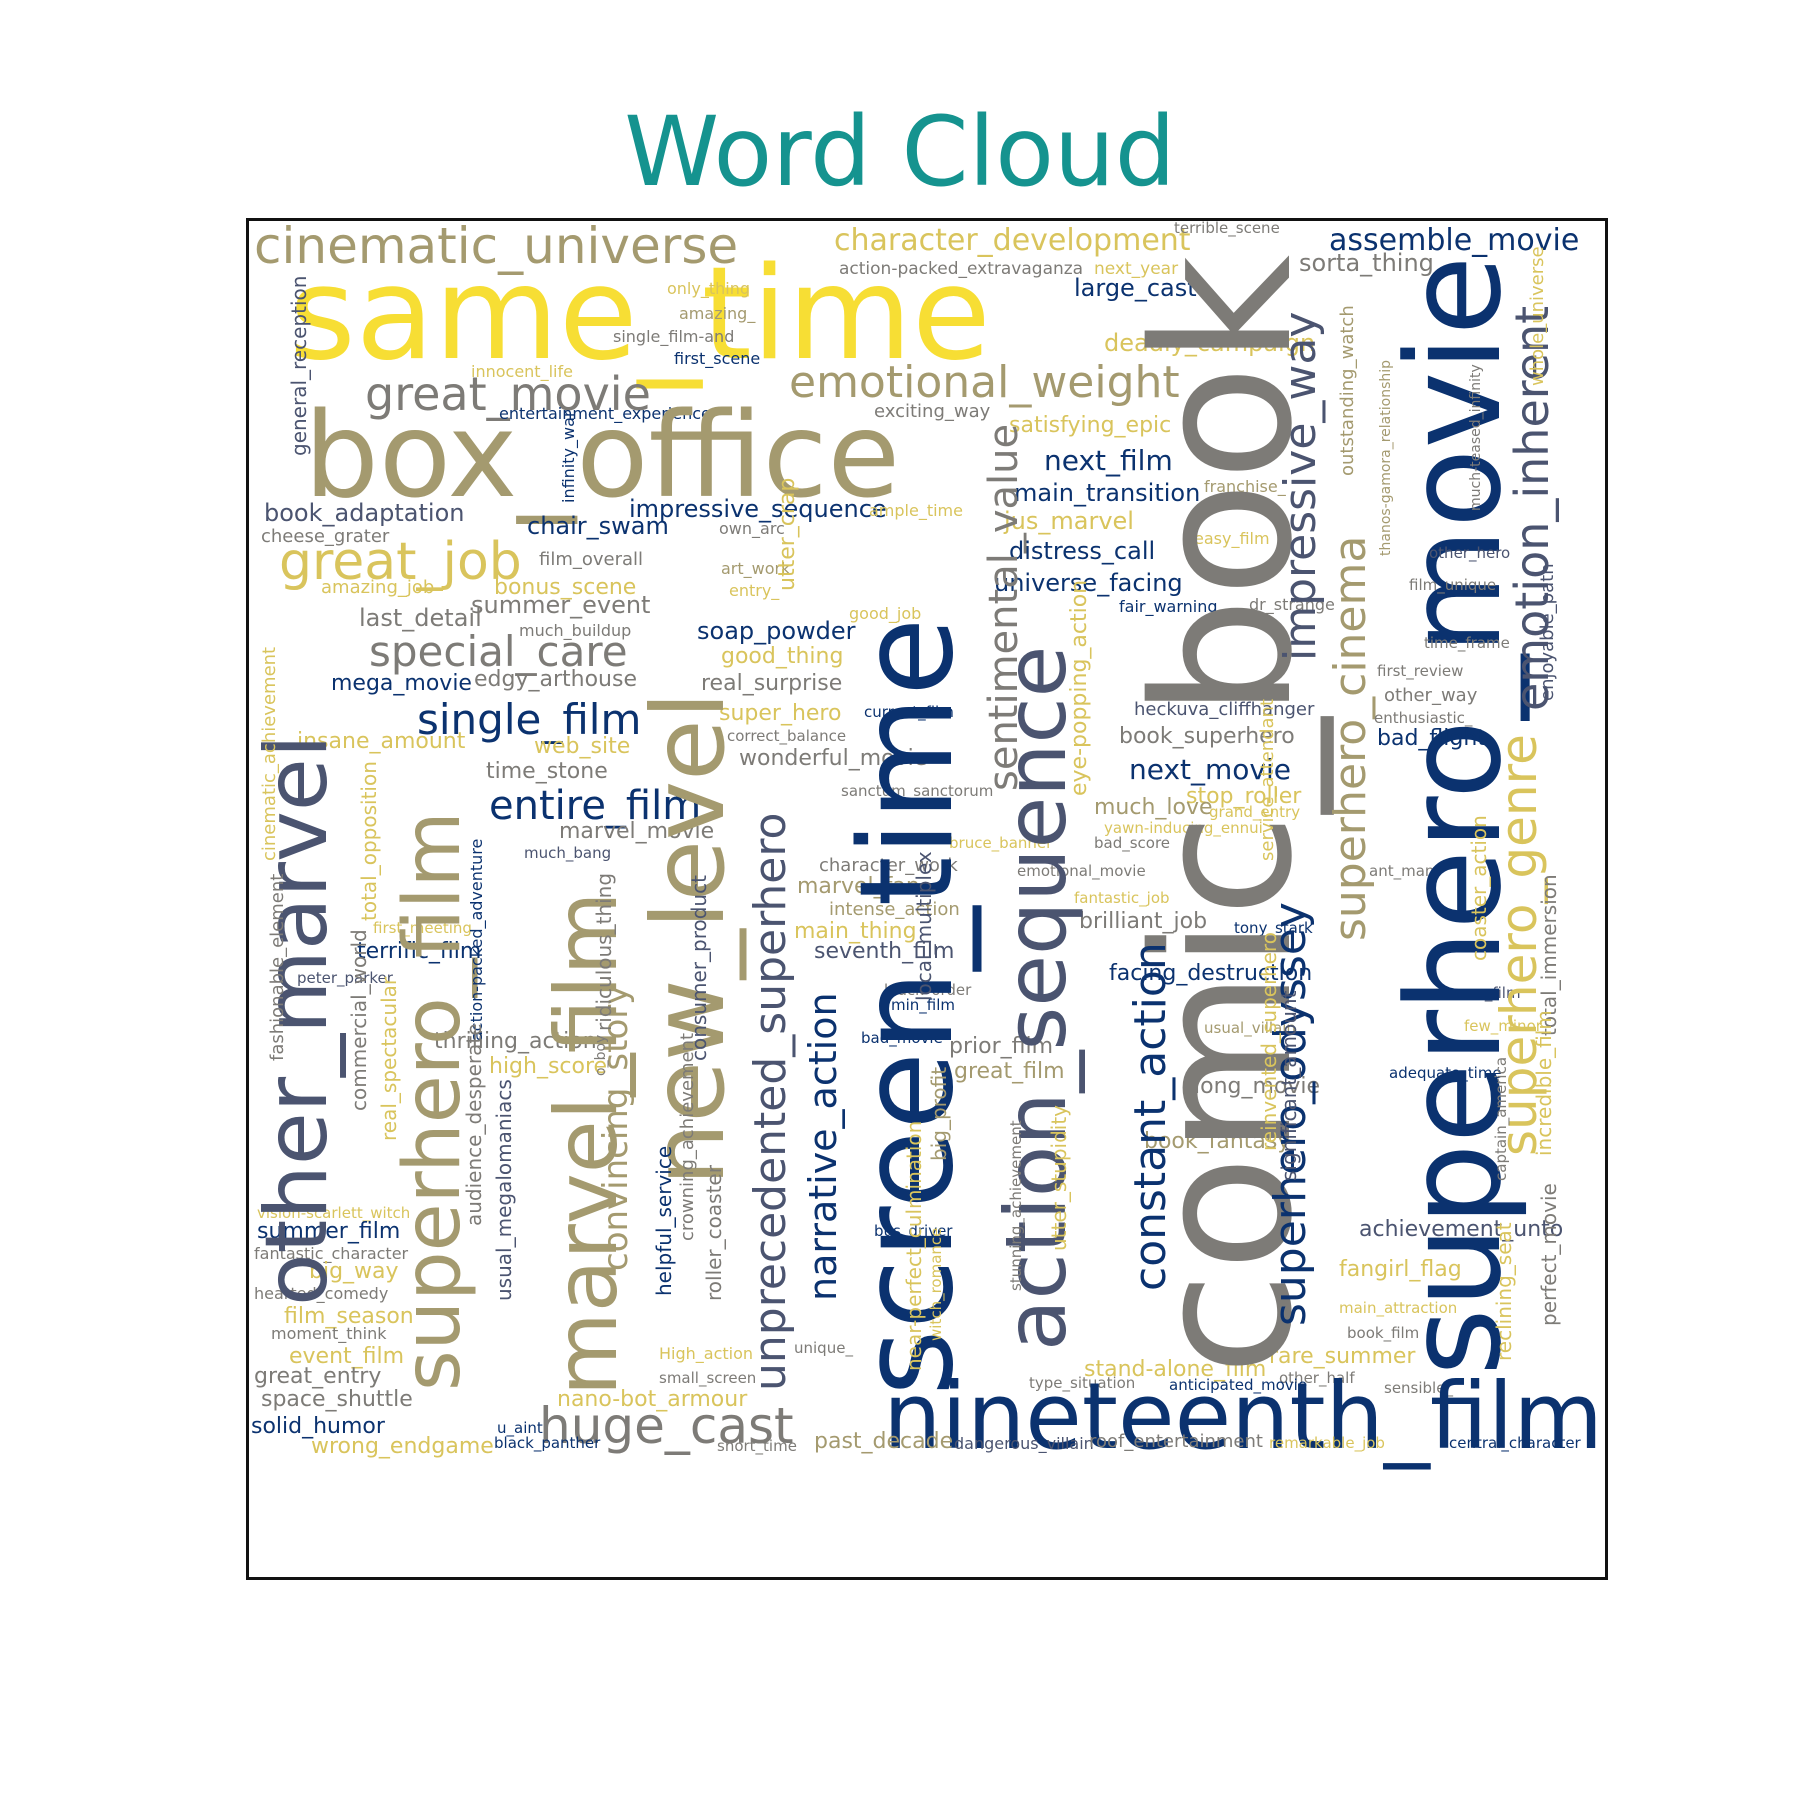 This screenshot has width=1800, height=1800. What do you see at coordinates (1090, 425) in the screenshot?
I see `cloud-word: satisfying_epic` at bounding box center [1090, 425].